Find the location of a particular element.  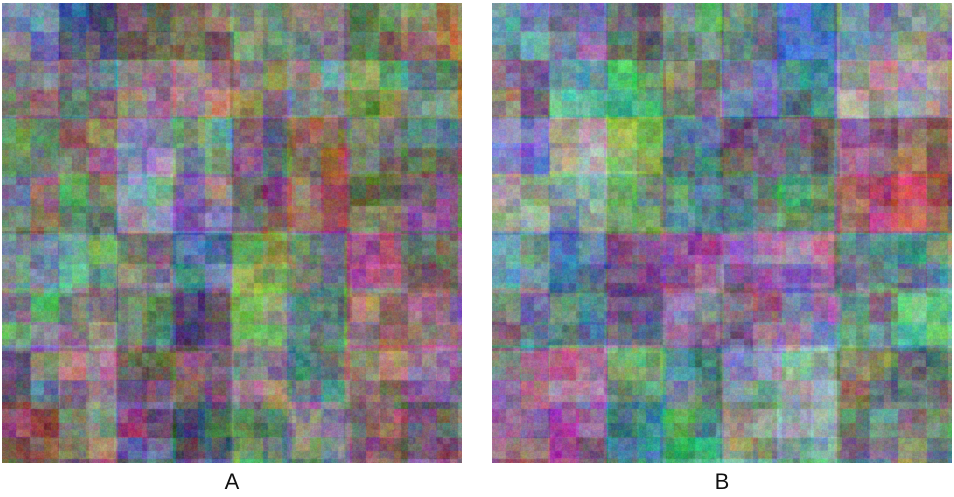

panel-b-label: B is located at coordinates (722, 481).